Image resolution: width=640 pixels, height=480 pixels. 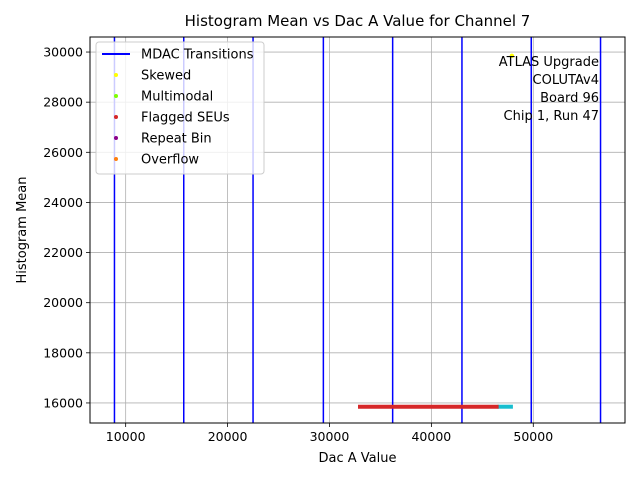 I want to click on legend-label: Overflow, so click(x=170, y=160).